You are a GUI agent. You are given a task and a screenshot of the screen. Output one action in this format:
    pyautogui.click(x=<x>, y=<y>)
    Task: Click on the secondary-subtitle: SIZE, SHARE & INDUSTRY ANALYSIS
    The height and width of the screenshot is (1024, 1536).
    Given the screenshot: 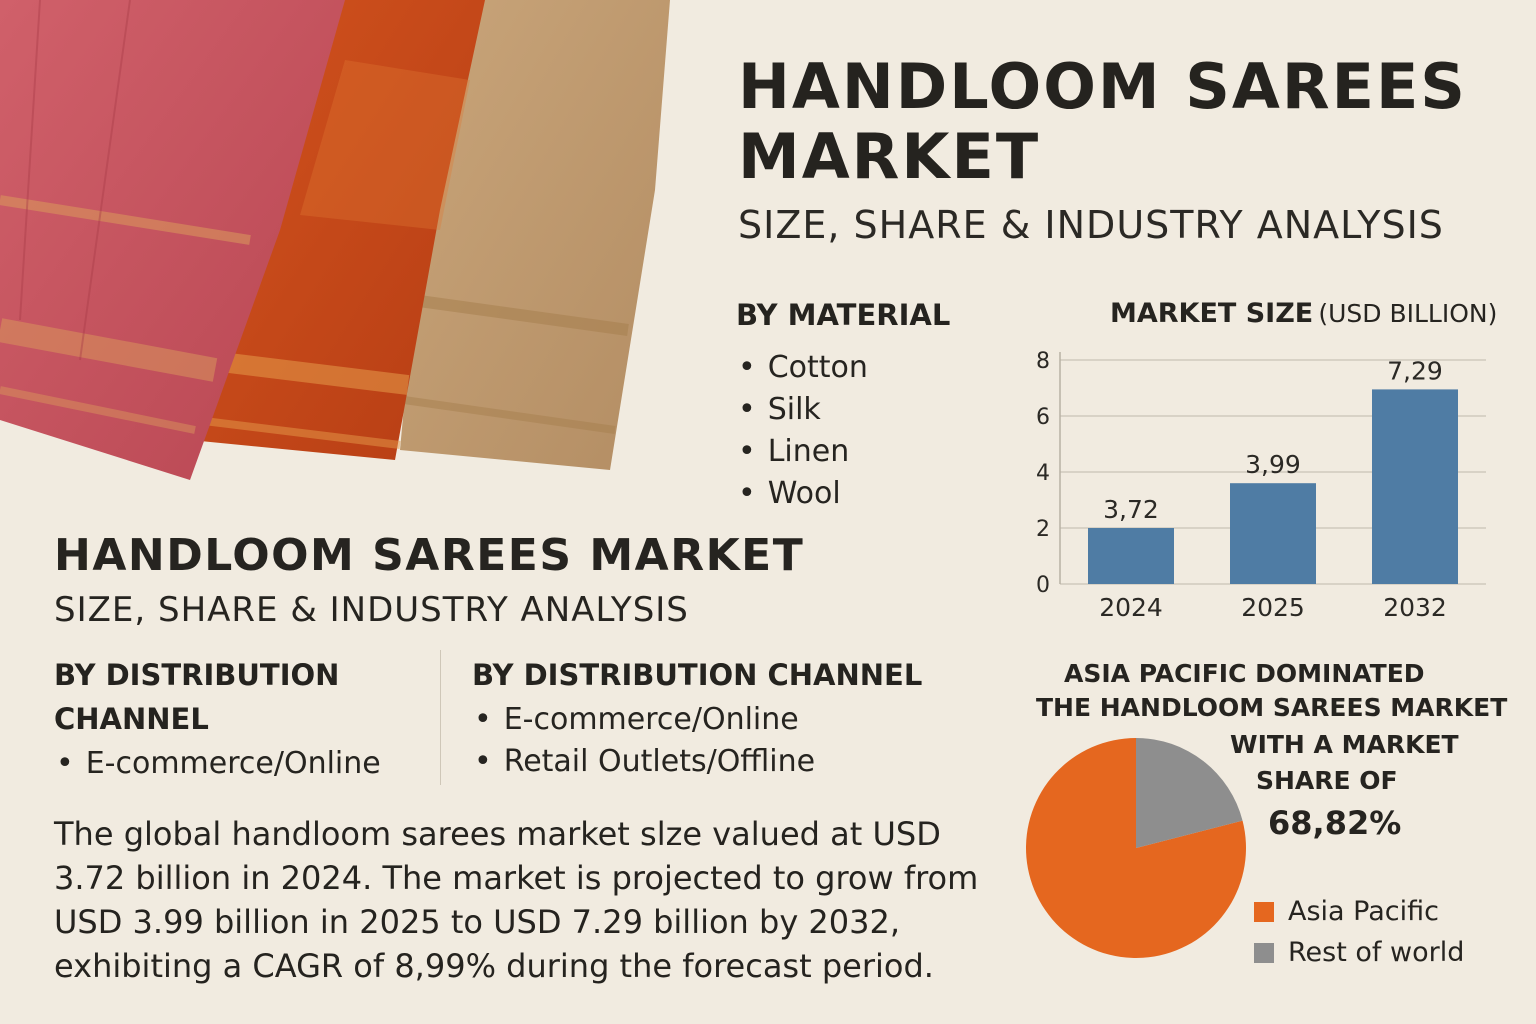 What is the action you would take?
    pyautogui.click(x=371, y=610)
    